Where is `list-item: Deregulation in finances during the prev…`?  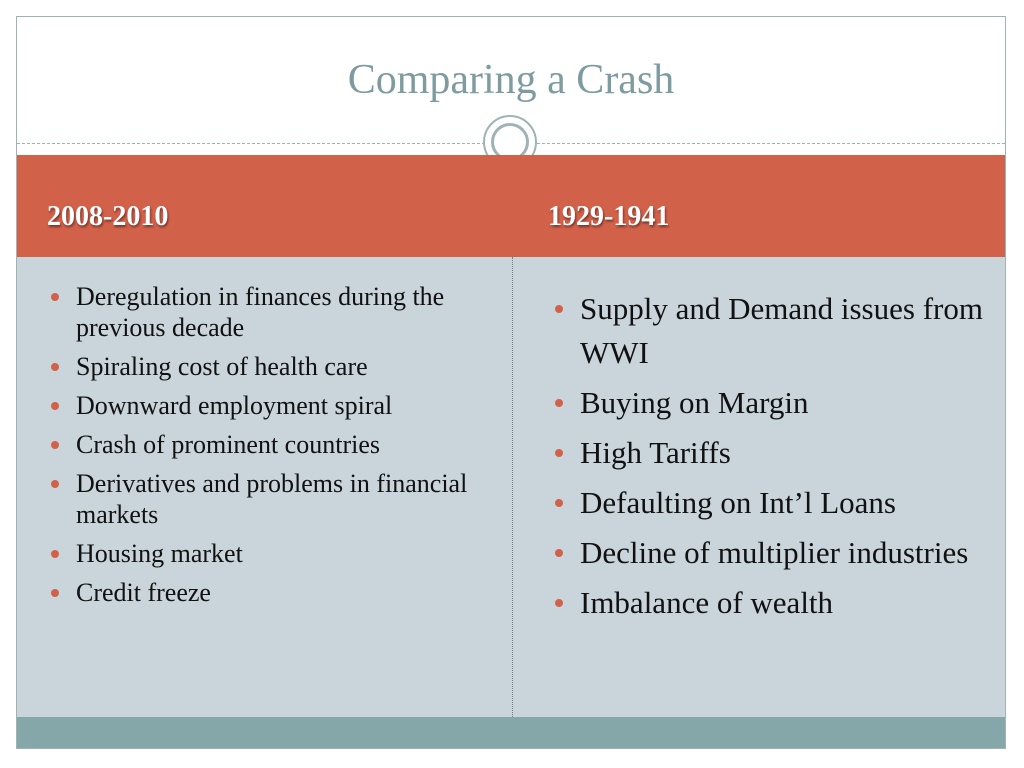 list-item: Deregulation in finances during the prev… is located at coordinates (269, 312).